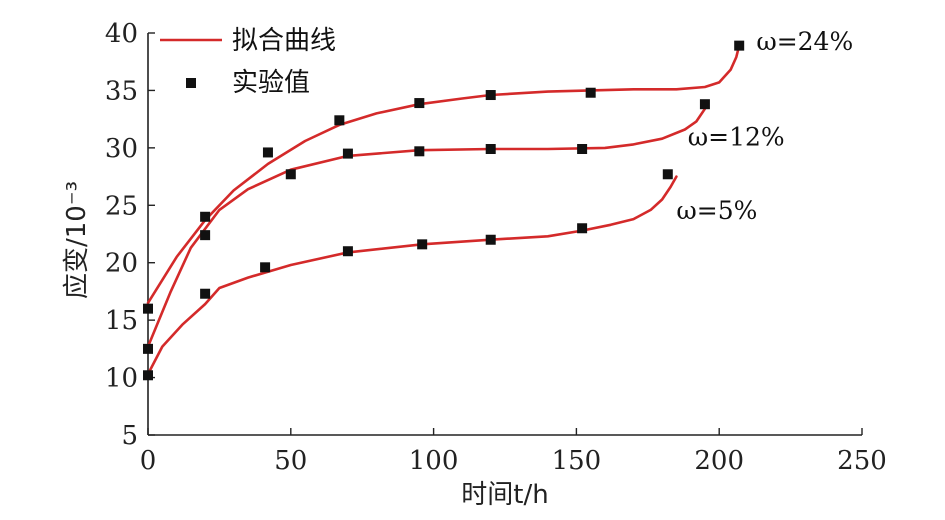  Describe the element at coordinates (504, 495) in the screenshot. I see `x-axis-title: 时间t/h` at that location.